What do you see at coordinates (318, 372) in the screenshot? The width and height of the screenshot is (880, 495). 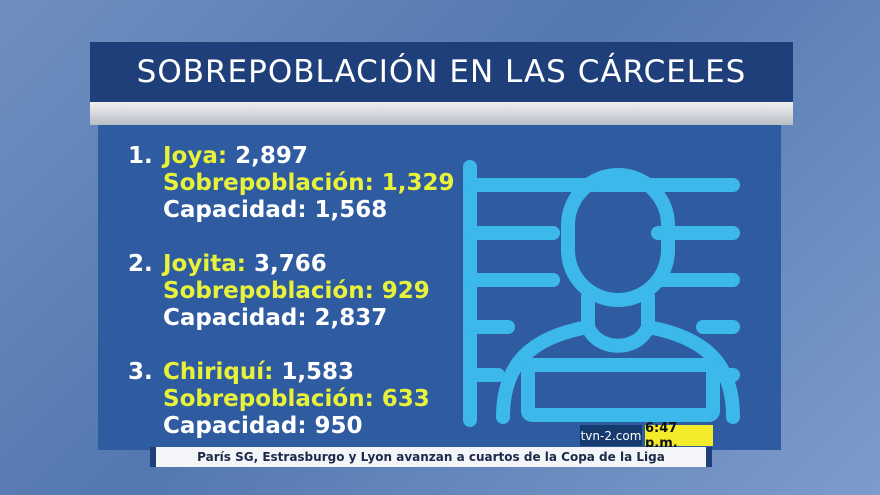 I see `total: 1,583` at bounding box center [318, 372].